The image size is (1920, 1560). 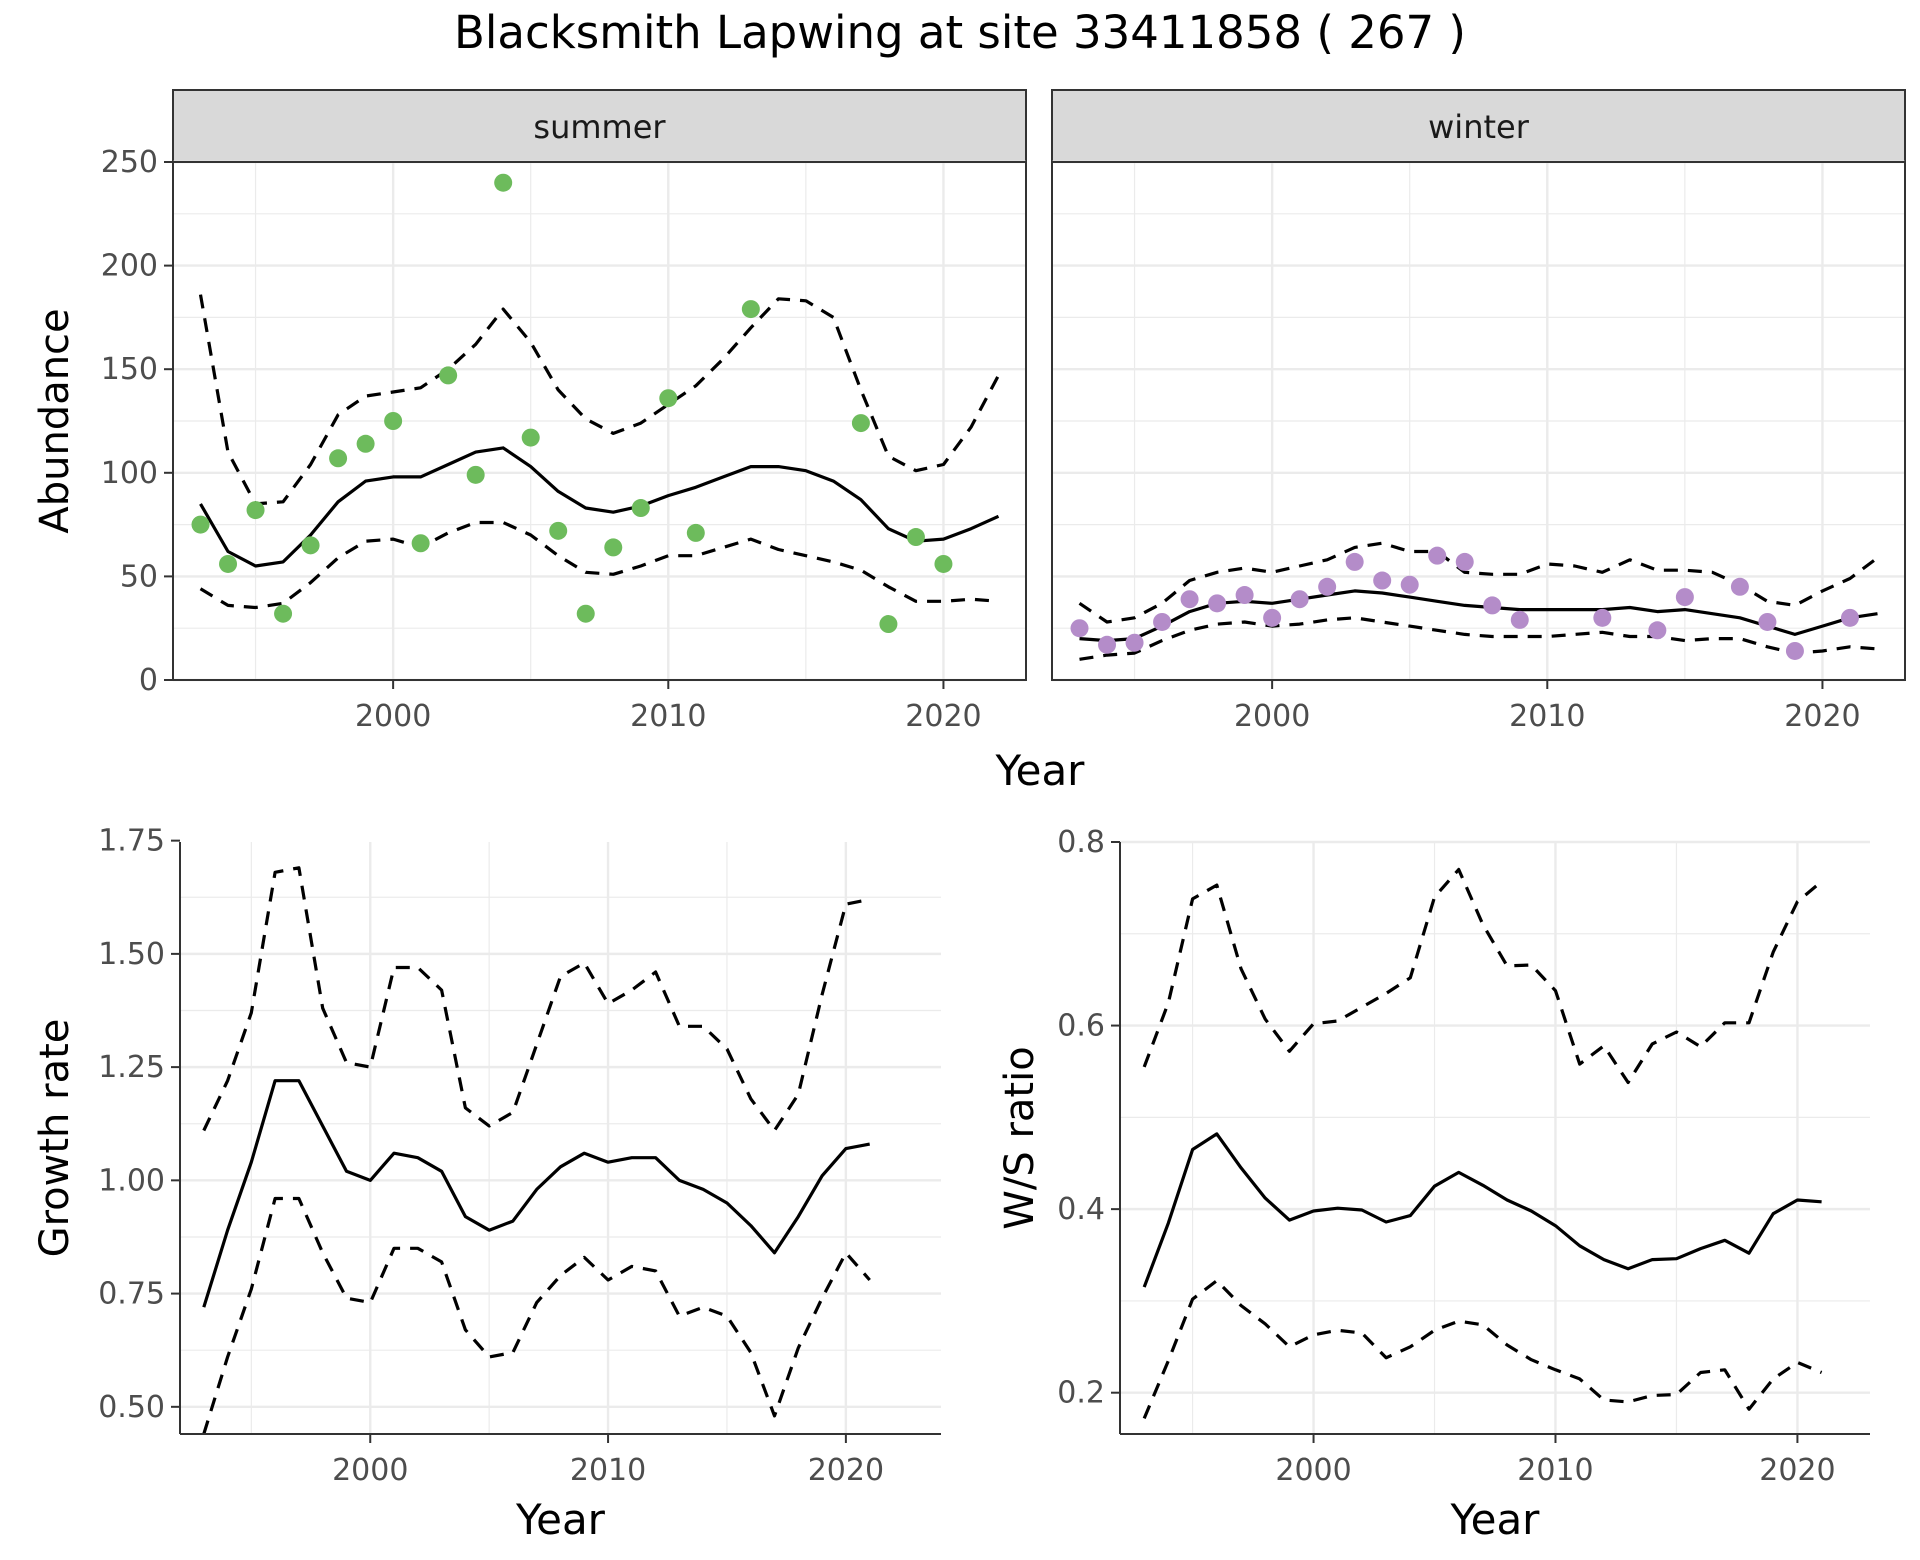 What do you see at coordinates (129, 369) in the screenshot?
I see `y-tick-label: 150` at bounding box center [129, 369].